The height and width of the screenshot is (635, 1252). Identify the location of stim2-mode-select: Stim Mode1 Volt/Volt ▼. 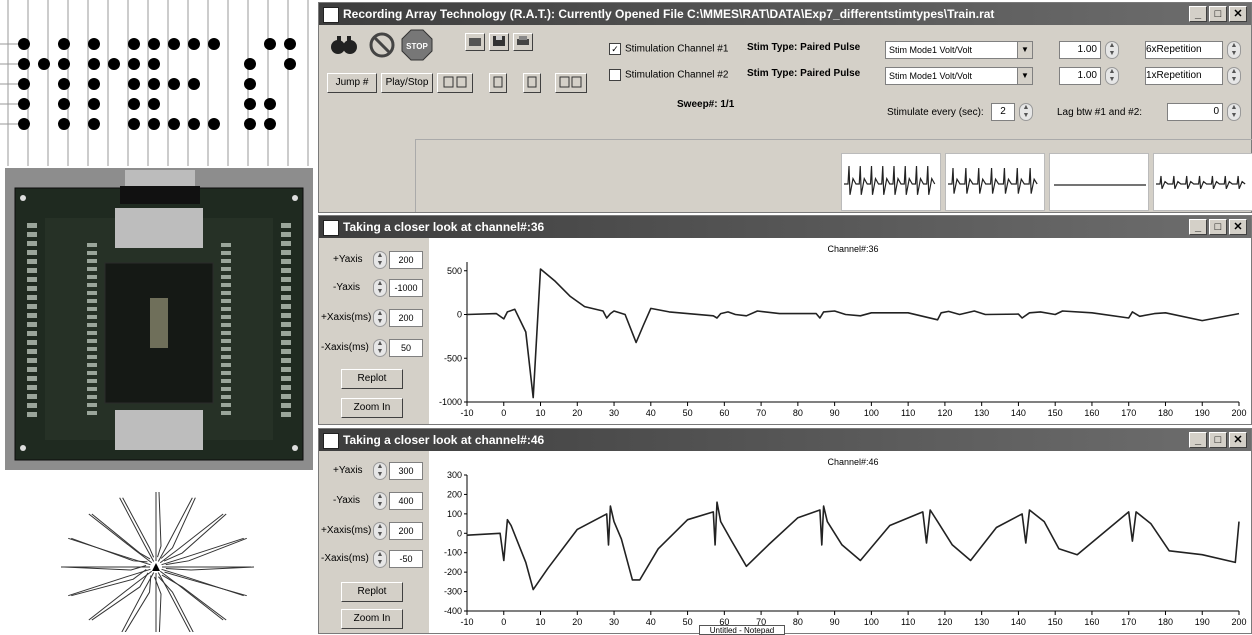
(959, 76).